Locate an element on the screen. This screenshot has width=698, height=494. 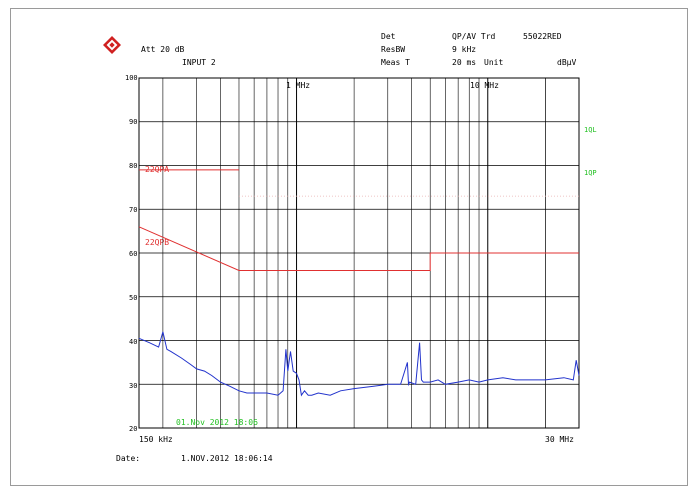
measurement-trace is located at coordinates (359, 363).